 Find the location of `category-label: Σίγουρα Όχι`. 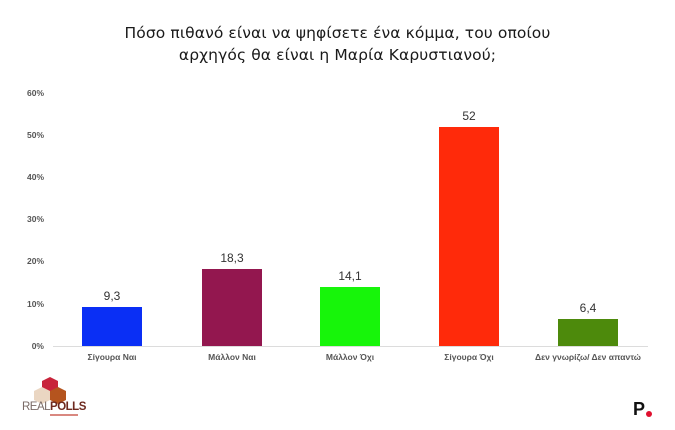

category-label: Σίγουρα Όχι is located at coordinates (469, 357).